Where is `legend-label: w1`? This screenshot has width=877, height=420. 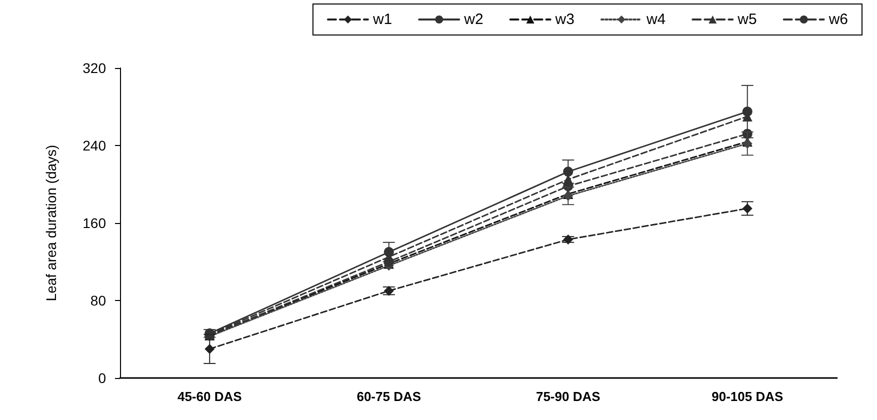 legend-label: w1 is located at coordinates (382, 19).